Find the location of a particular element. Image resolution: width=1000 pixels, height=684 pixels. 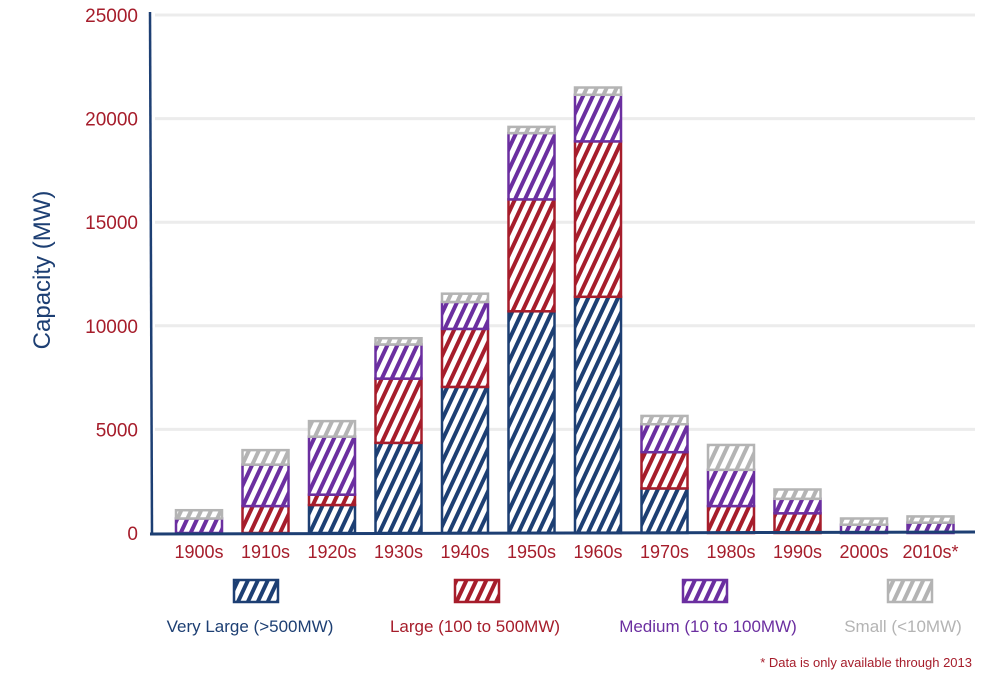

legend-item: Small (<10MW) is located at coordinates (903, 607).